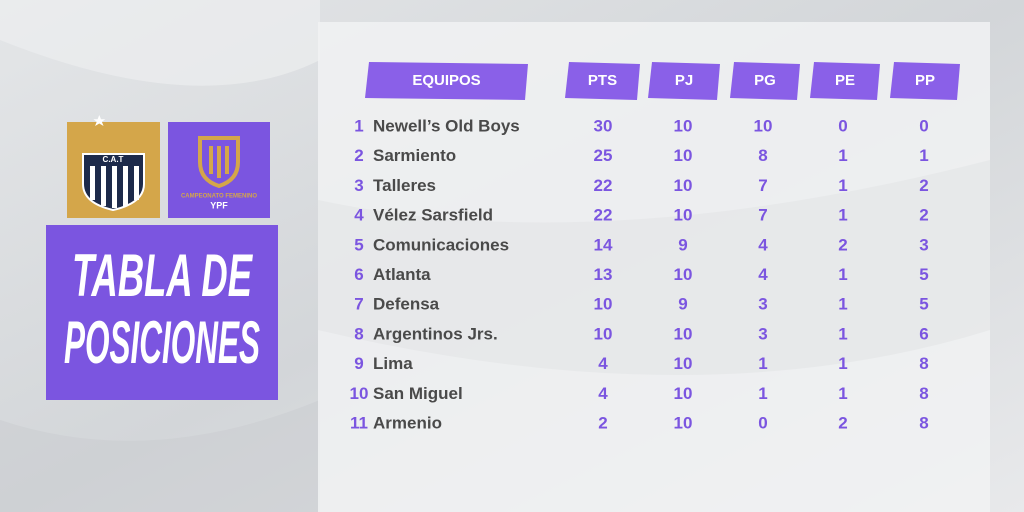  I want to click on stat: 30, so click(603, 125).